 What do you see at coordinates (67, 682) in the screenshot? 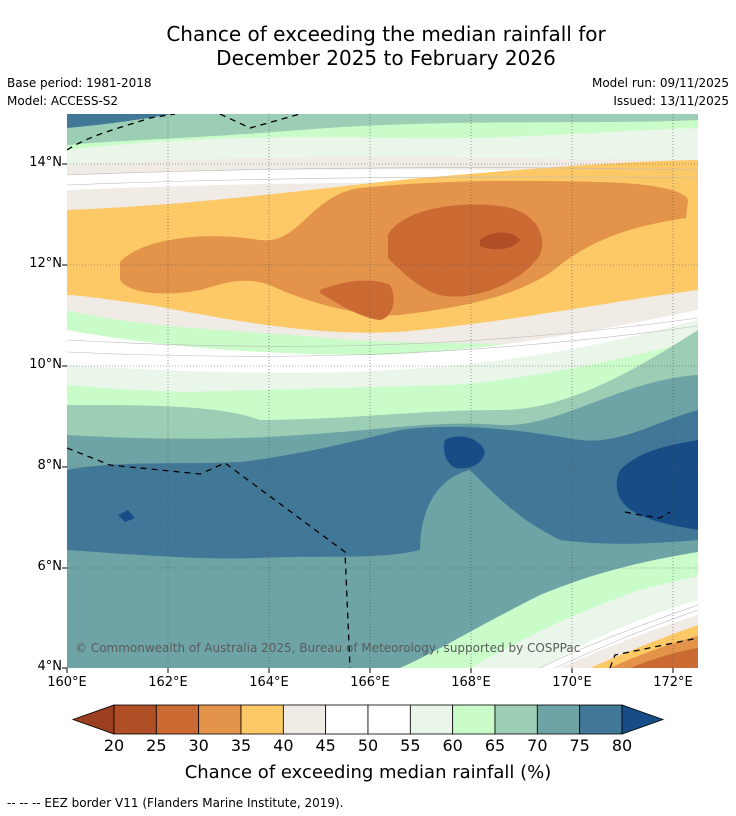
I see `x-label-160e: 160°E` at bounding box center [67, 682].